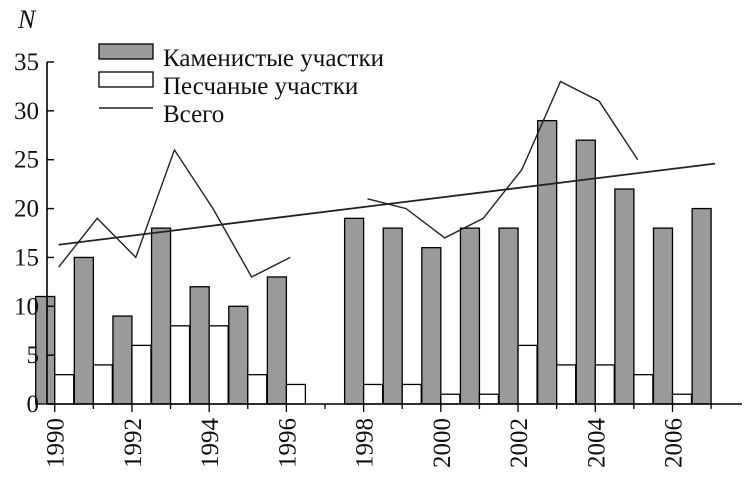 The height and width of the screenshot is (495, 750). I want to click on bar-sandy-2006, so click(682, 399).